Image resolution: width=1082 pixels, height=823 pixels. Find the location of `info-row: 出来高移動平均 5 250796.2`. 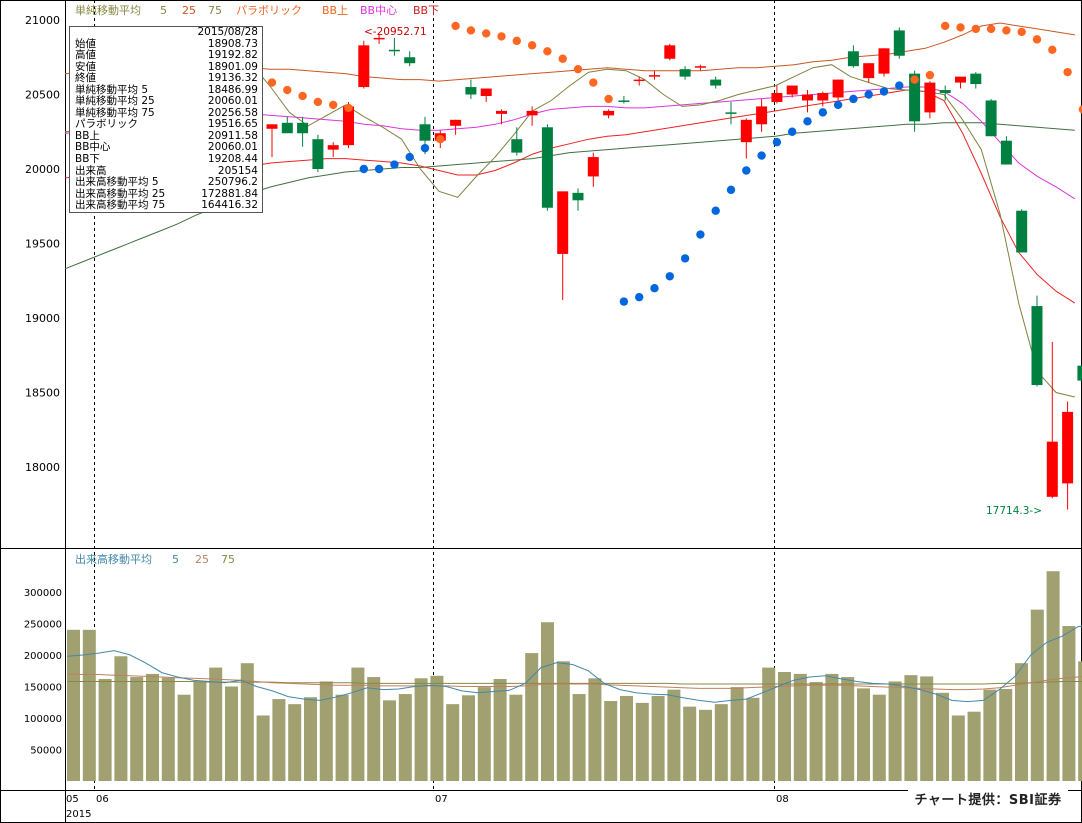

info-row: 出来高移動平均 5 250796.2 is located at coordinates (166, 183).